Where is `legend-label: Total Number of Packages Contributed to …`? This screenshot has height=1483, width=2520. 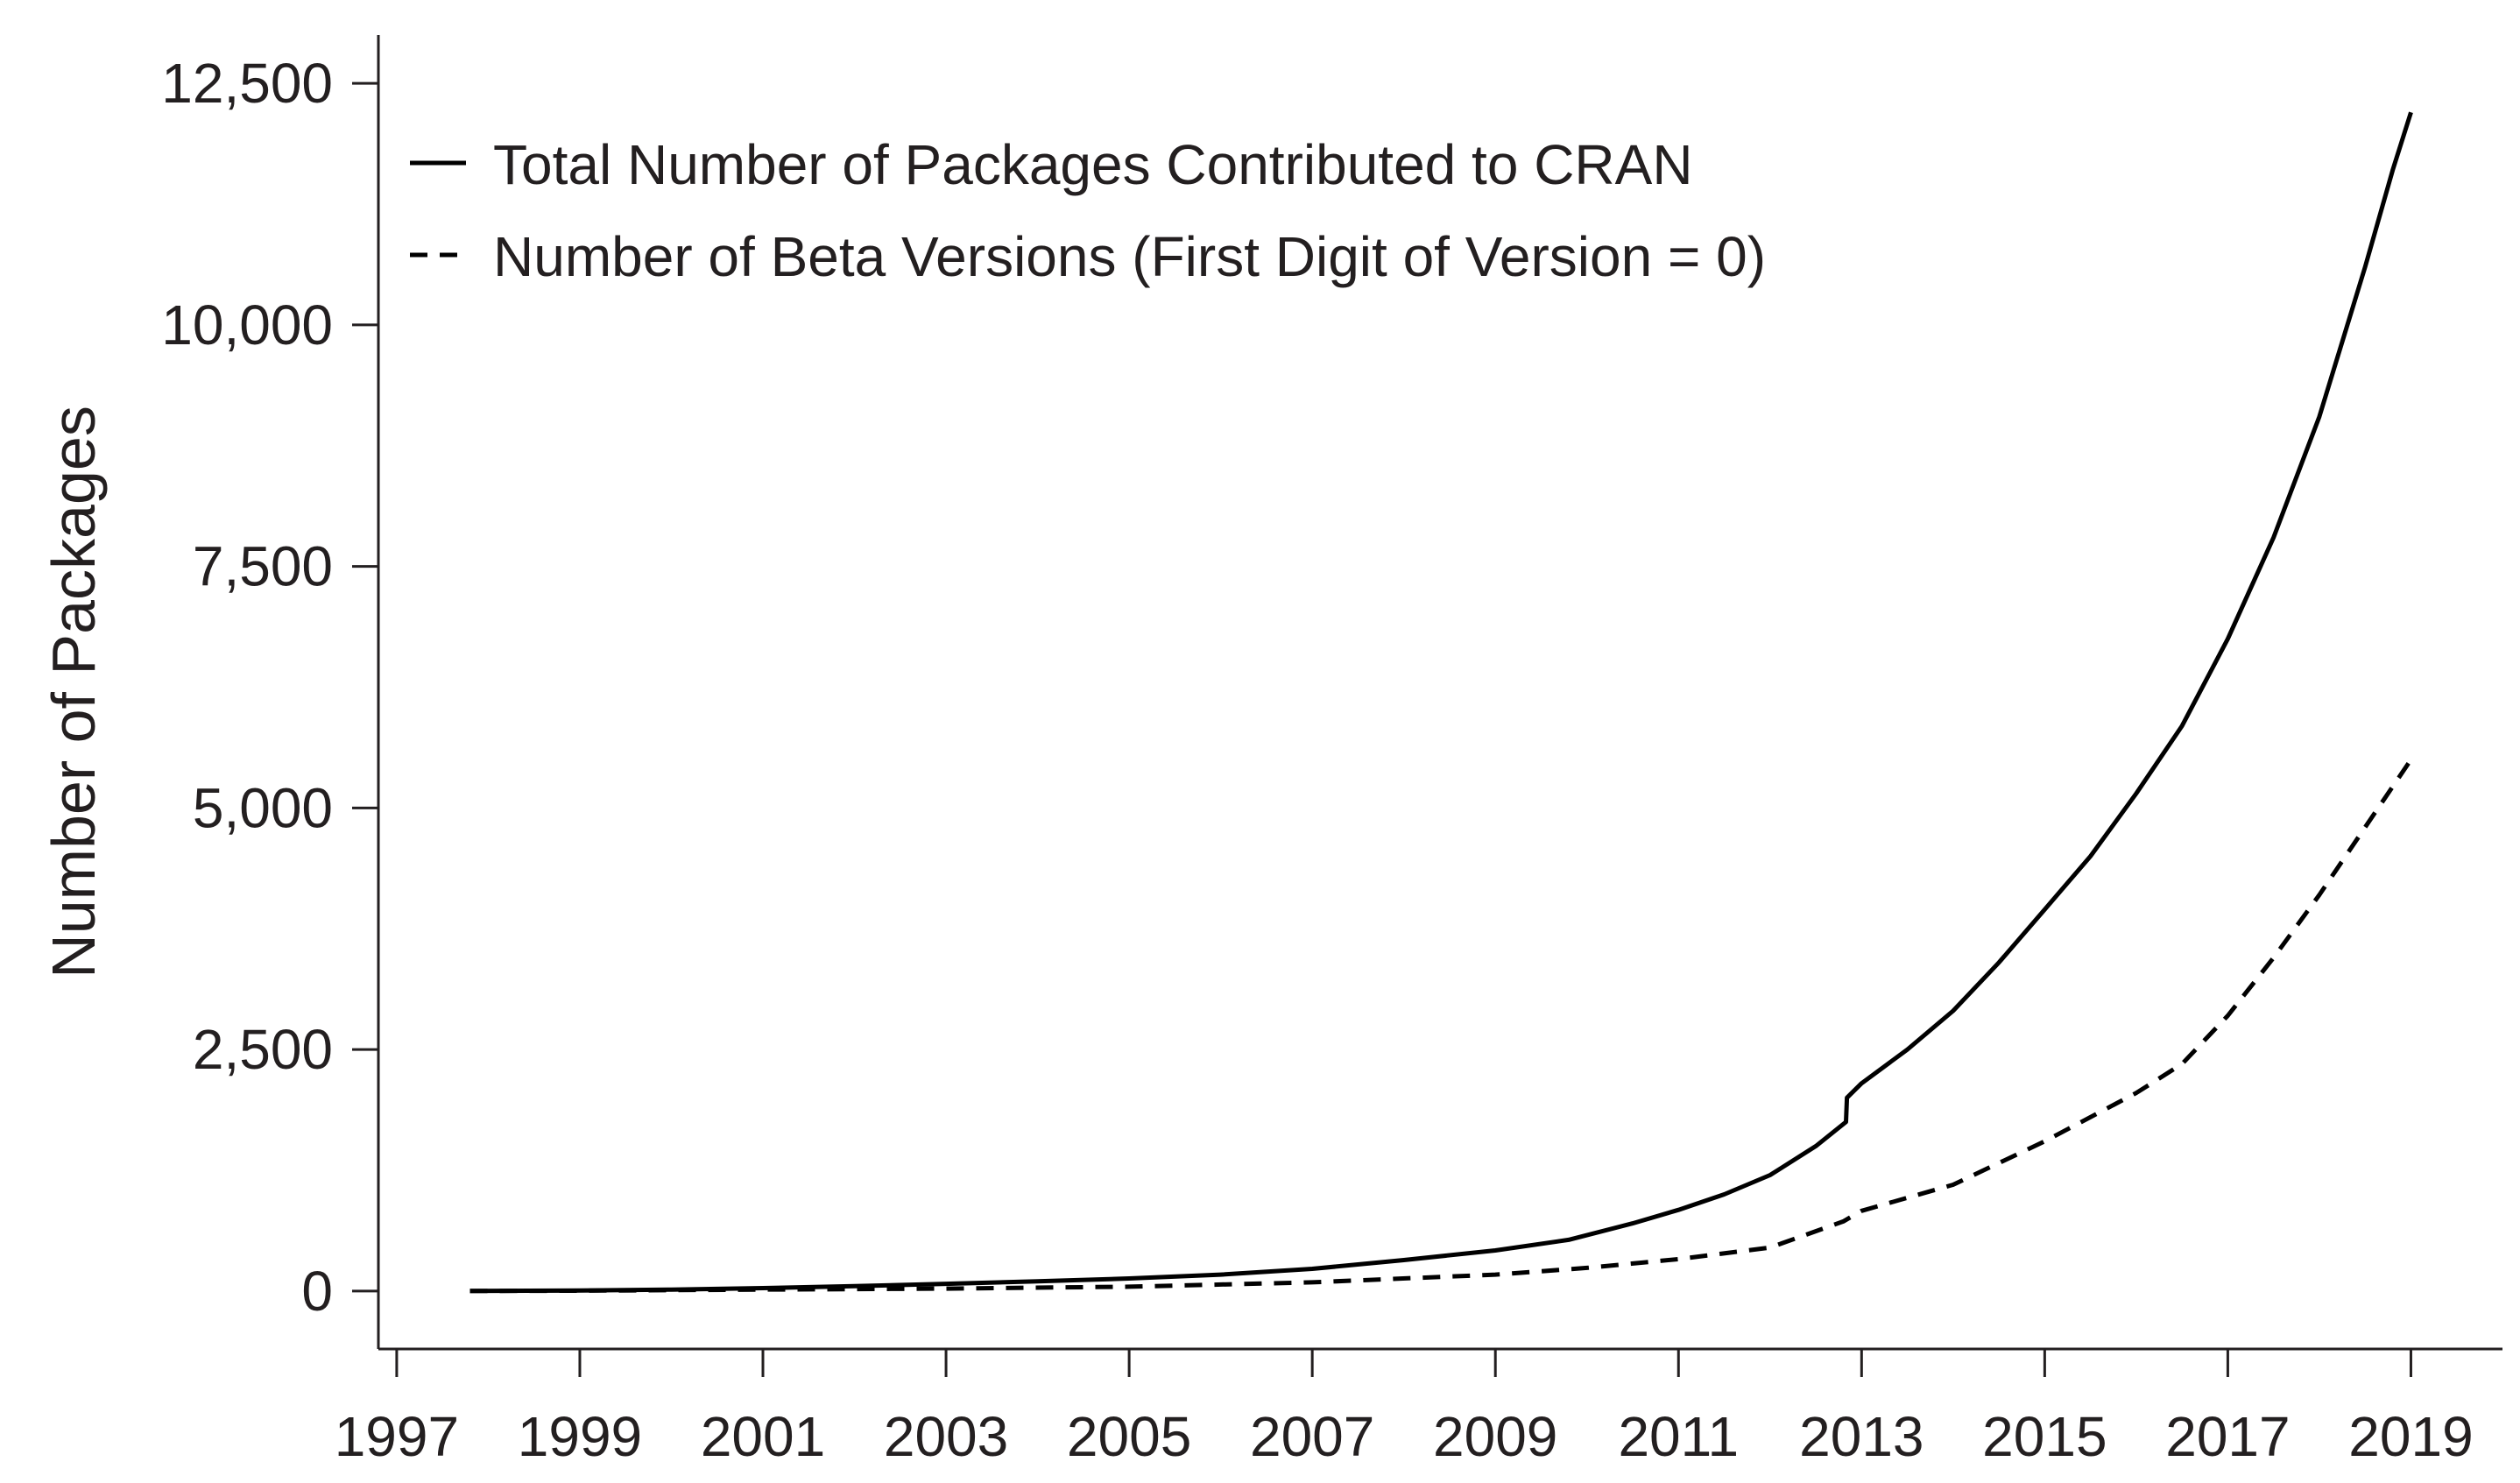 legend-label: Total Number of Packages Contributed to … is located at coordinates (1093, 164).